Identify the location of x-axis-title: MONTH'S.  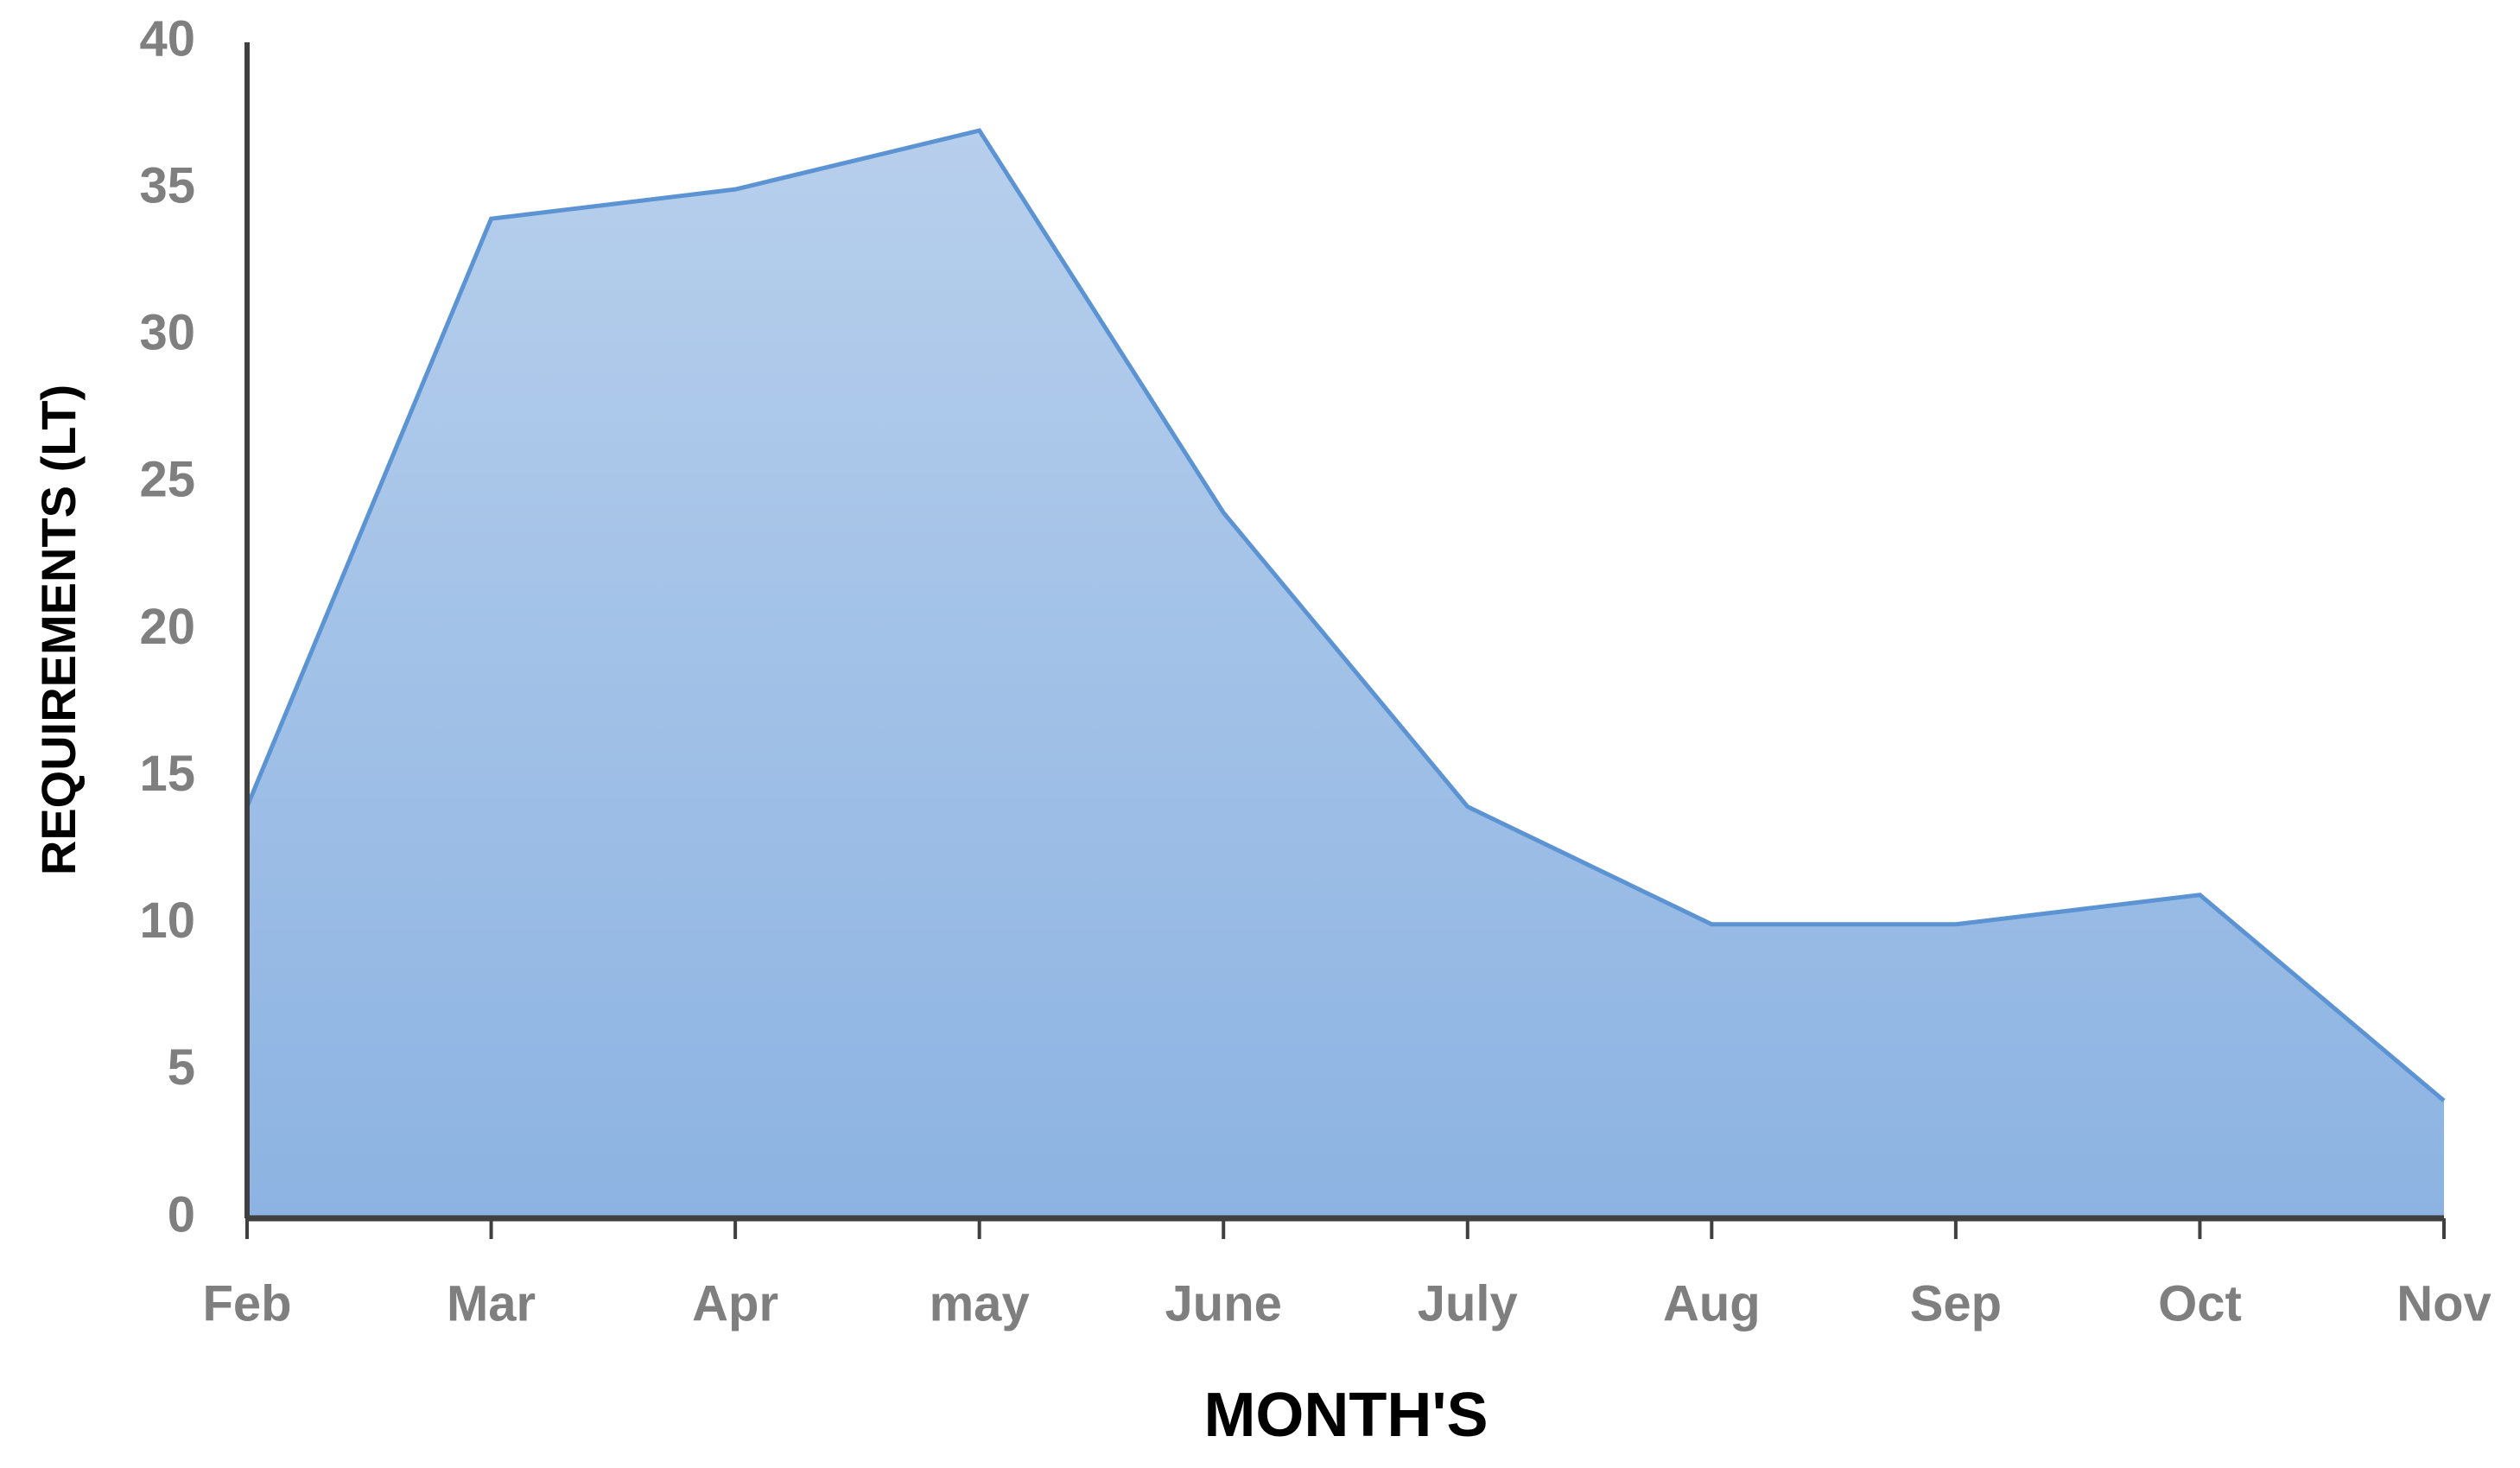
(1346, 1415).